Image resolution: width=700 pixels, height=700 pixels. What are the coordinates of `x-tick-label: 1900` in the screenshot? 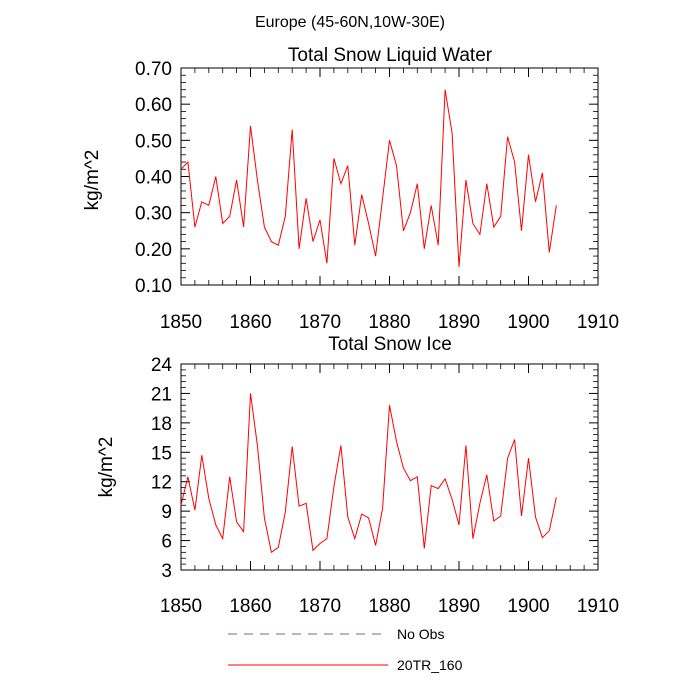 It's located at (528, 322).